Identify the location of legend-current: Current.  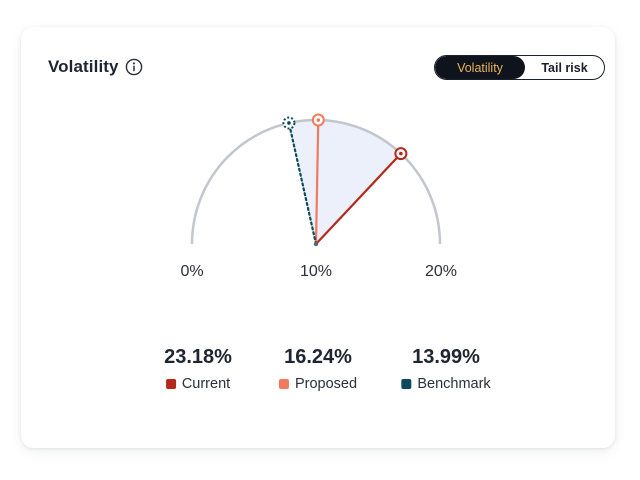
(198, 384).